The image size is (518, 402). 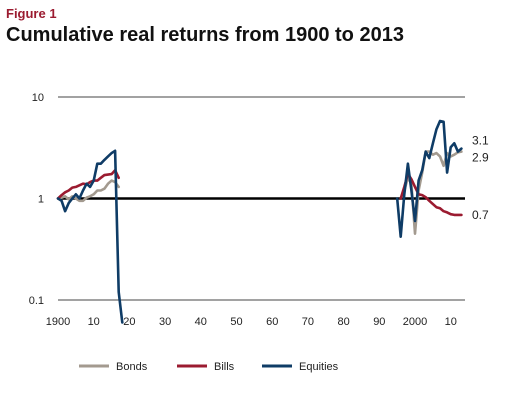 What do you see at coordinates (480, 178) in the screenshot?
I see `end-labels: 2.9 0.7 3.1` at bounding box center [480, 178].